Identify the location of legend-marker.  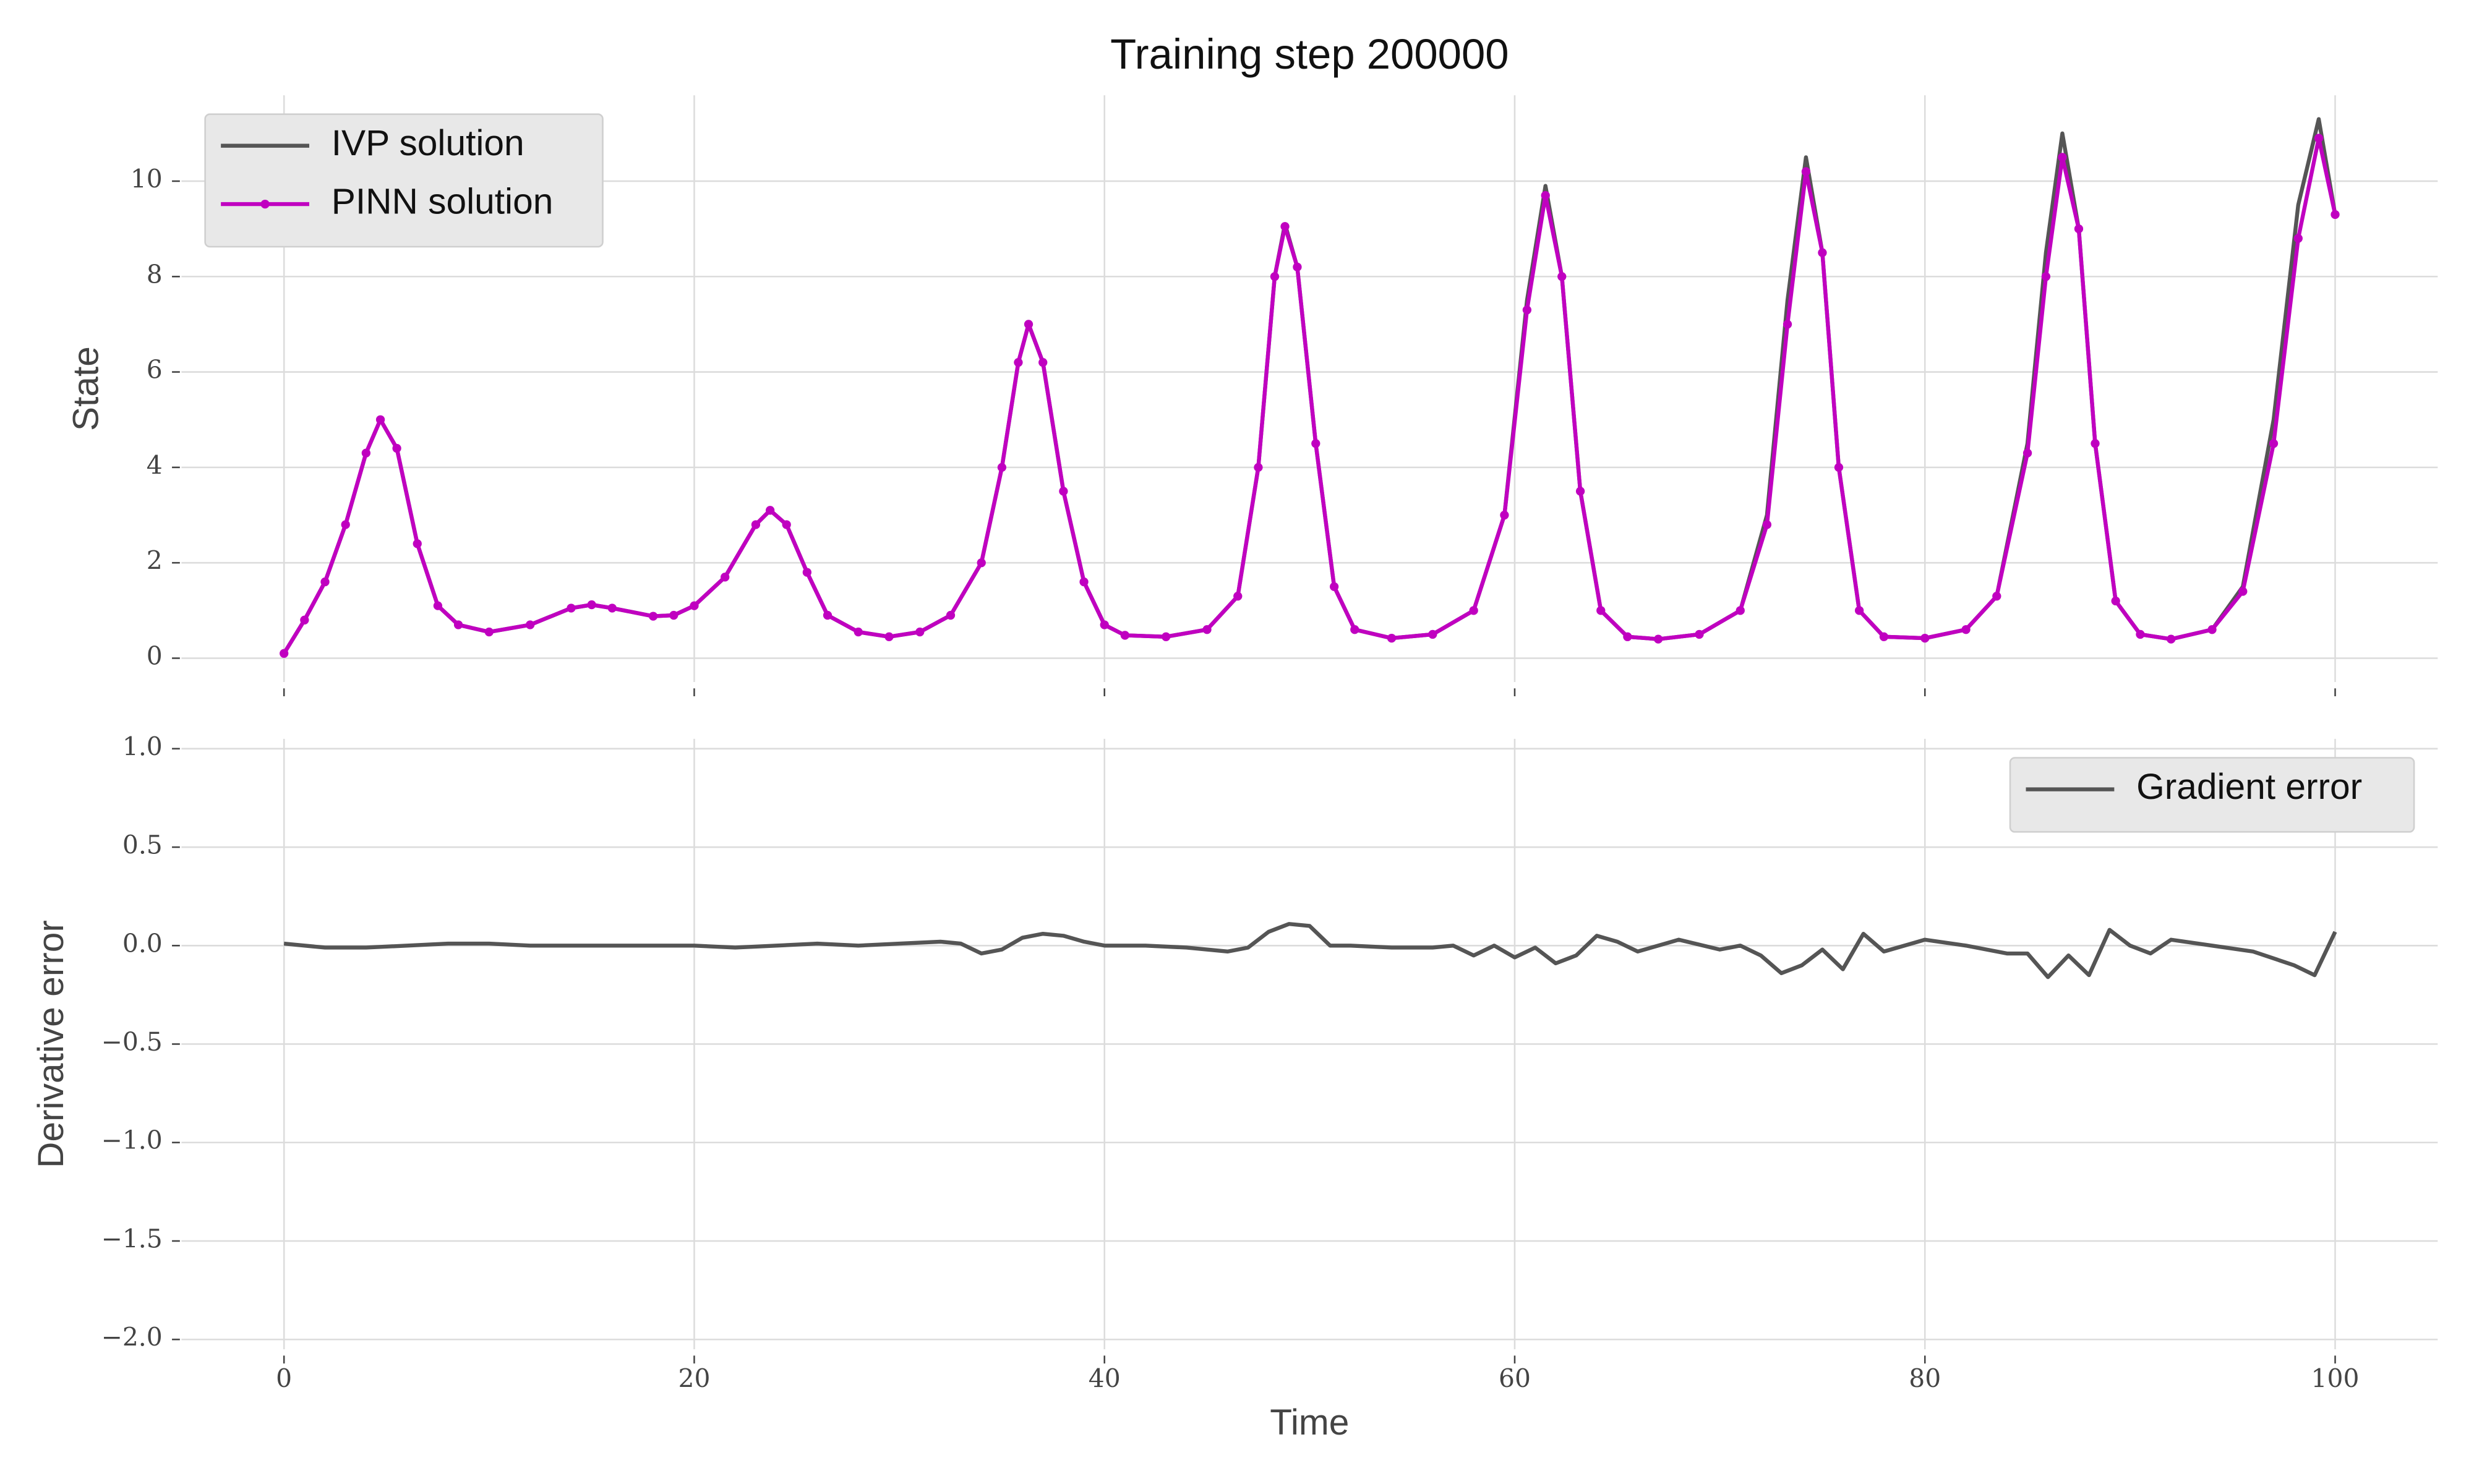
(265, 204).